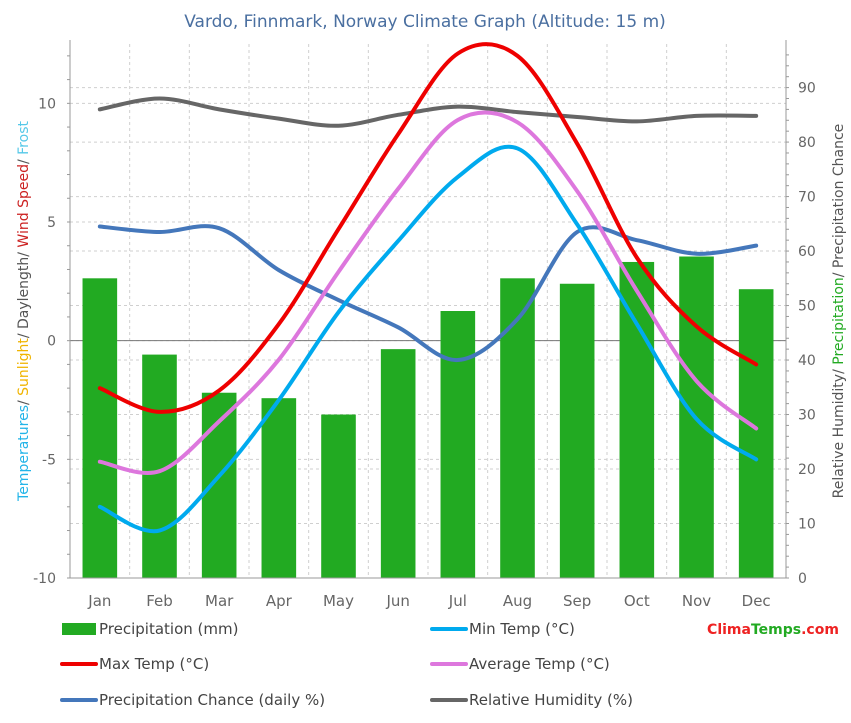 The height and width of the screenshot is (723, 851). What do you see at coordinates (807, 416) in the screenshot?
I see `right-tick-label: 30` at bounding box center [807, 416].